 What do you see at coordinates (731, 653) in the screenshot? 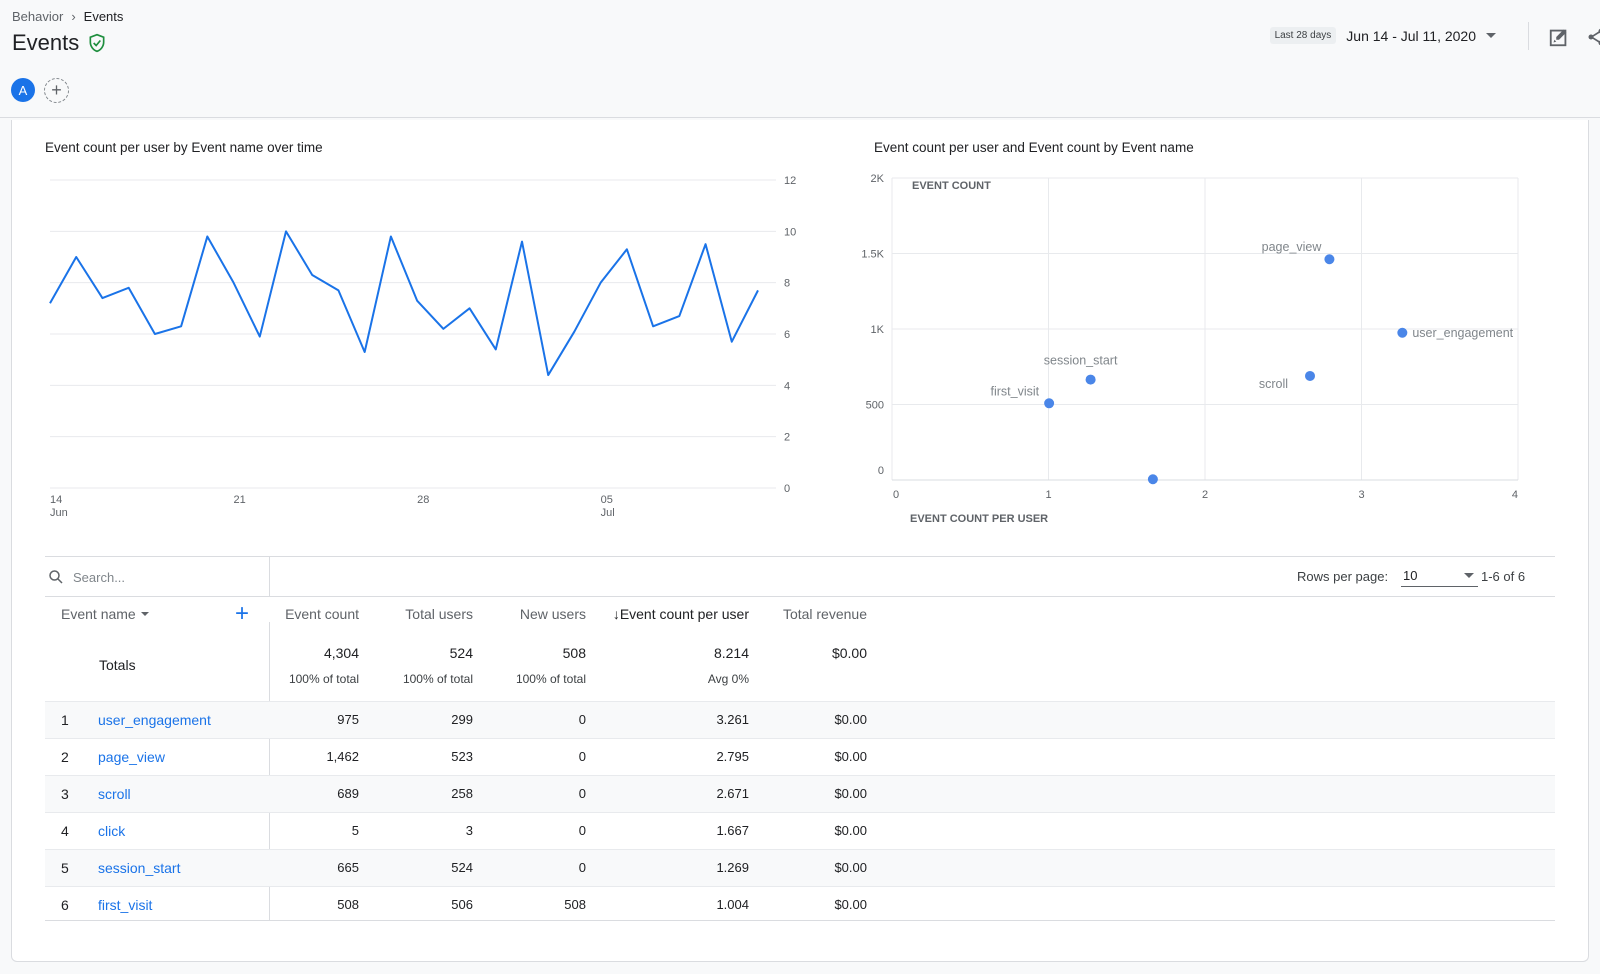
I see `total-event-count-per-user: 8.214` at bounding box center [731, 653].